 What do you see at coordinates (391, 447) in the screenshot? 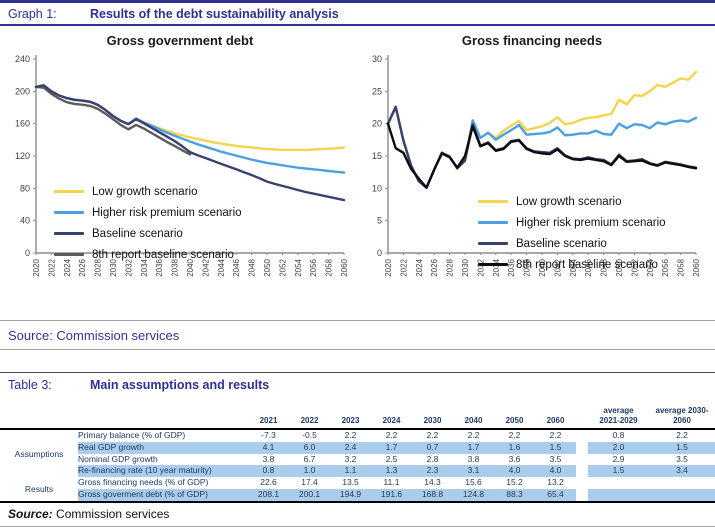
I see `table-cell: 1.7` at bounding box center [391, 447].